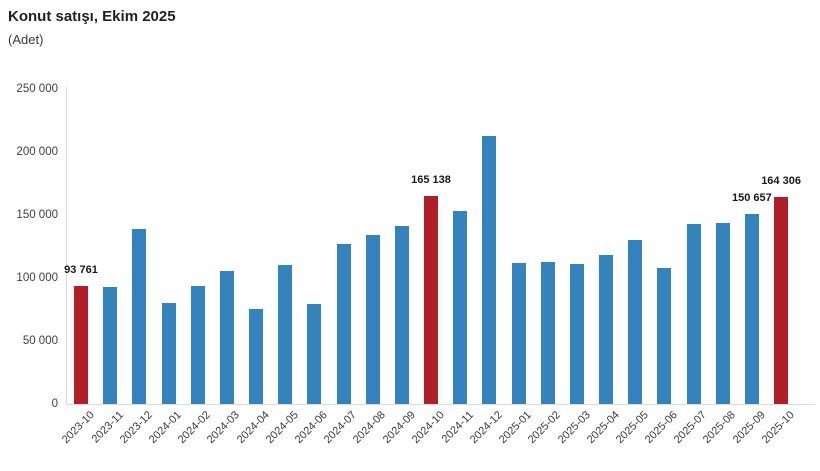  I want to click on bar-value-label: 150 657, so click(752, 198).